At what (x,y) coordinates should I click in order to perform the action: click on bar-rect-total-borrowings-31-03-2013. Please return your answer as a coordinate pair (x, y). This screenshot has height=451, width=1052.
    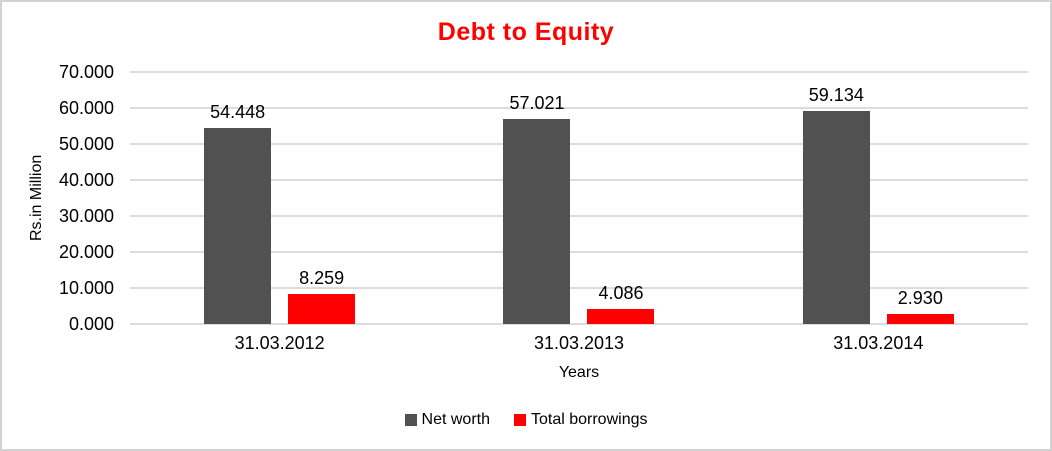
    Looking at the image, I should click on (621, 316).